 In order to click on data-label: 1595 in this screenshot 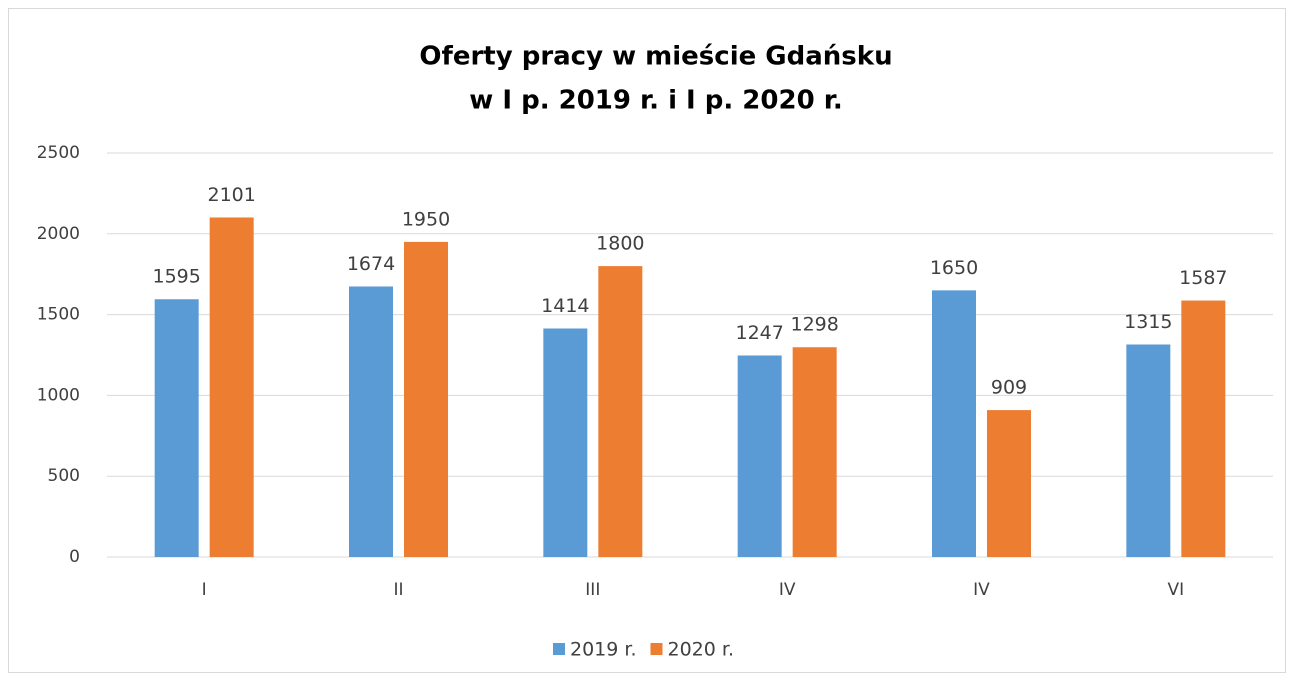, I will do `click(176, 277)`.